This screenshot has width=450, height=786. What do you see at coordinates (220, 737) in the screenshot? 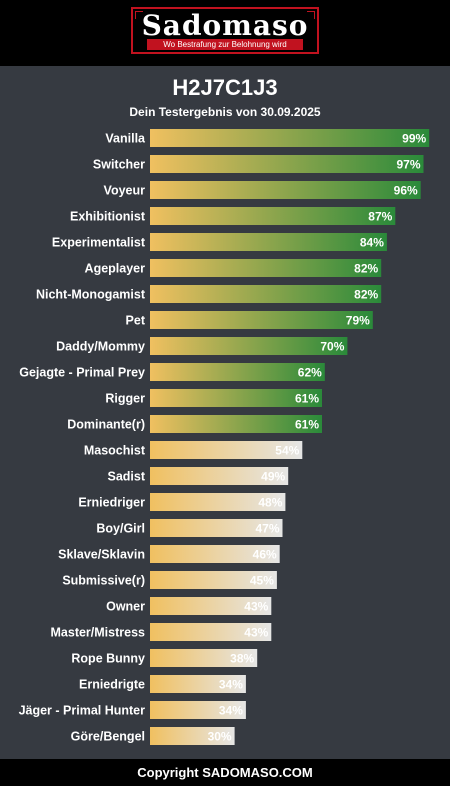
I see `bar-value-label: 30%` at bounding box center [220, 737].